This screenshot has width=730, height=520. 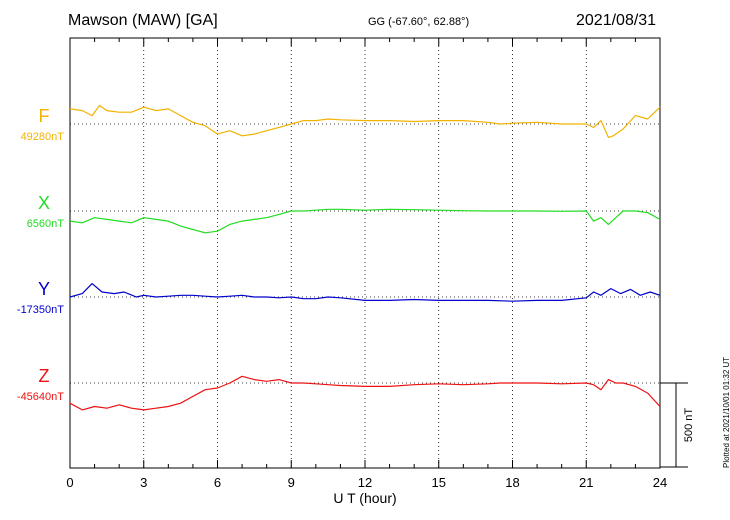 What do you see at coordinates (365, 393) in the screenshot?
I see `series-z-line` at bounding box center [365, 393].